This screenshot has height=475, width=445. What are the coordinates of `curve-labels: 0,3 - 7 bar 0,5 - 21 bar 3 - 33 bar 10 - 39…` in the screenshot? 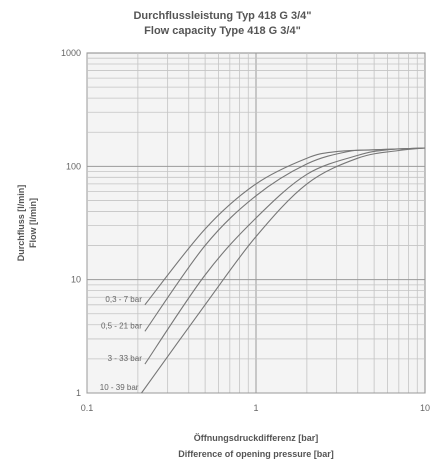 It's located at (121, 343).